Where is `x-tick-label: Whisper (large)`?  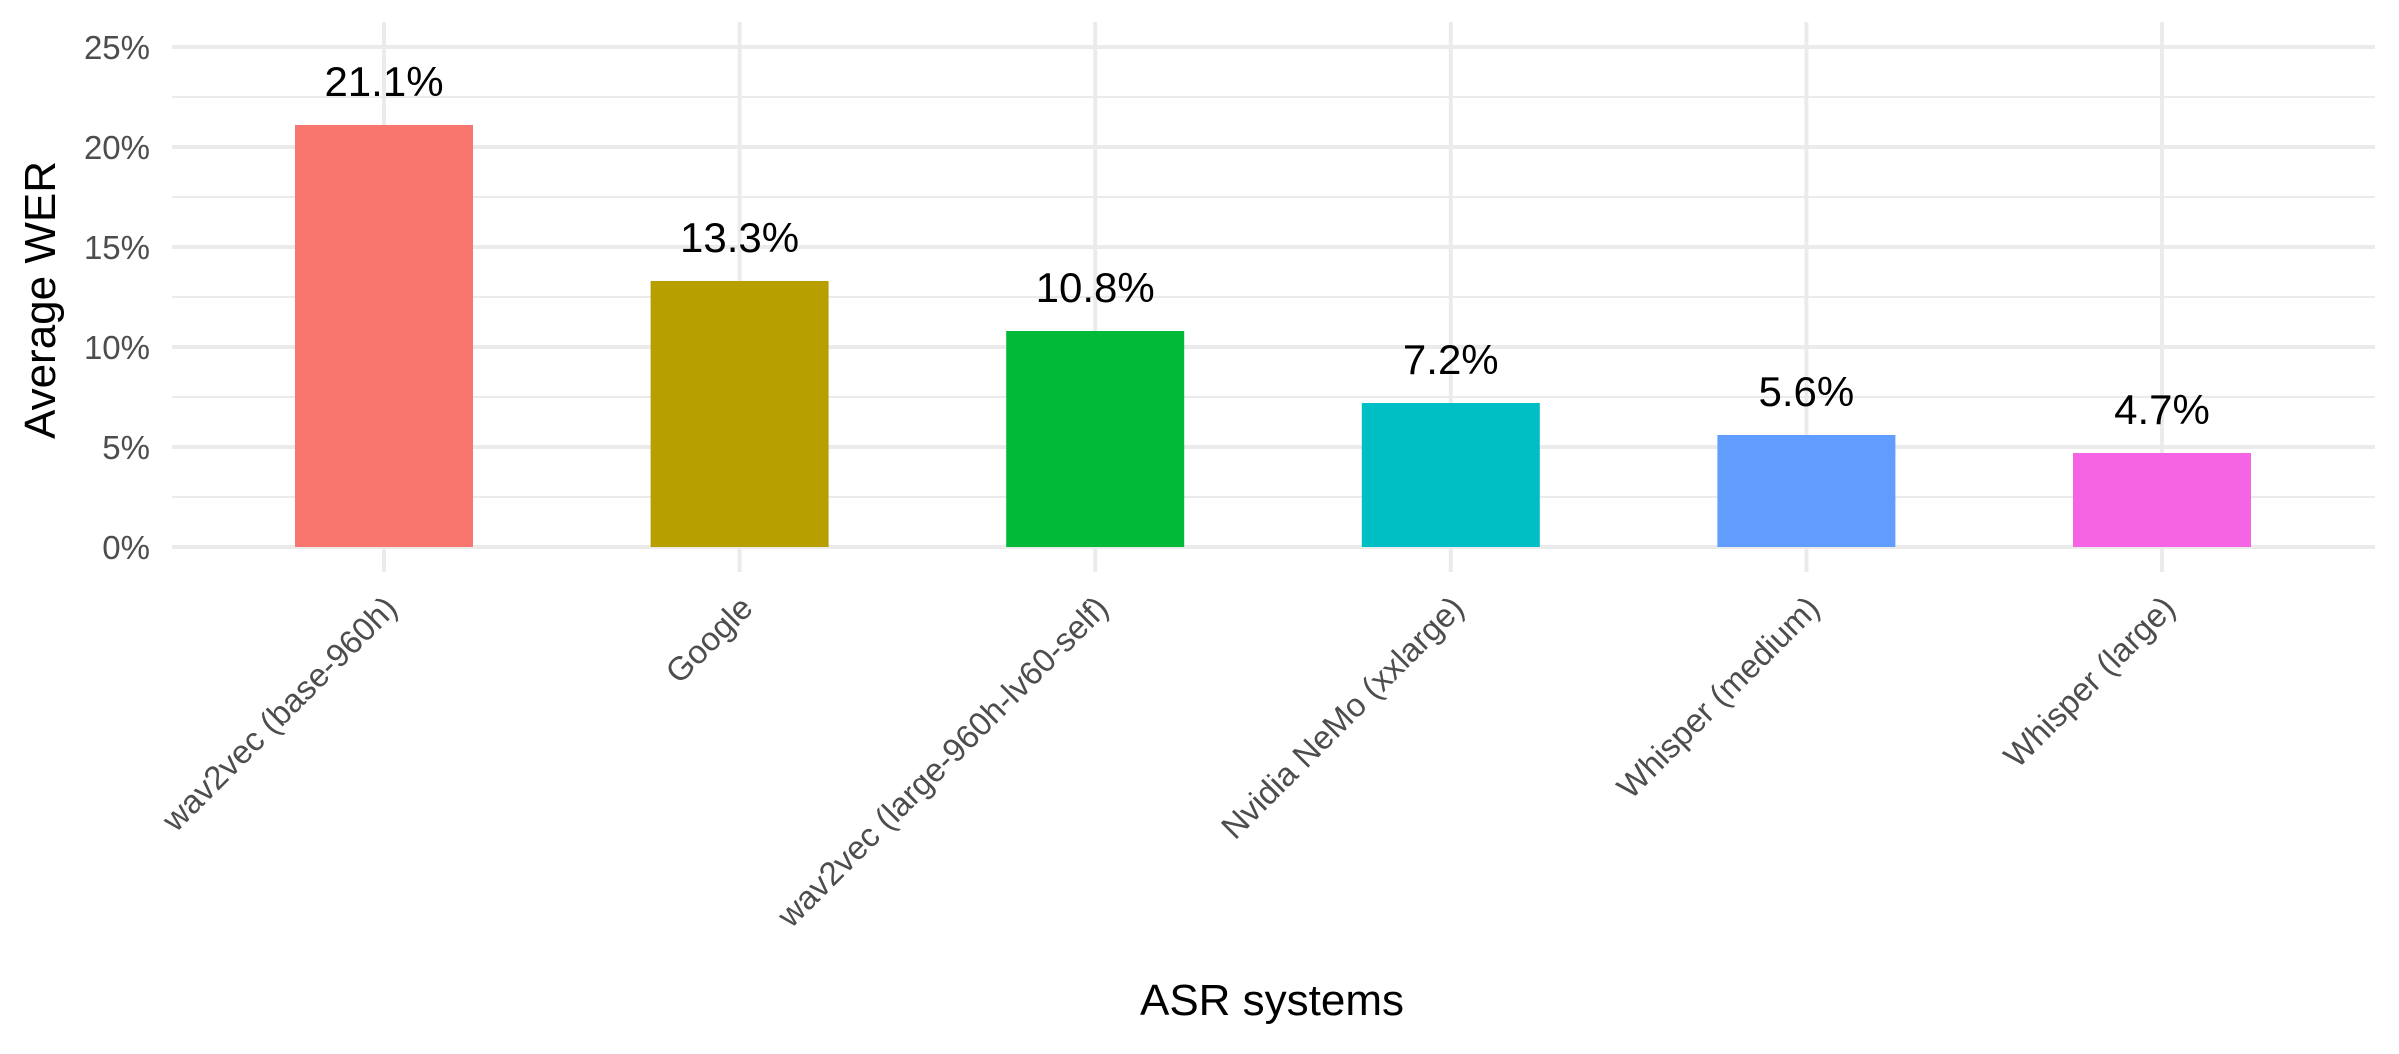 x-tick-label: Whisper (large) is located at coordinates (2089, 682).